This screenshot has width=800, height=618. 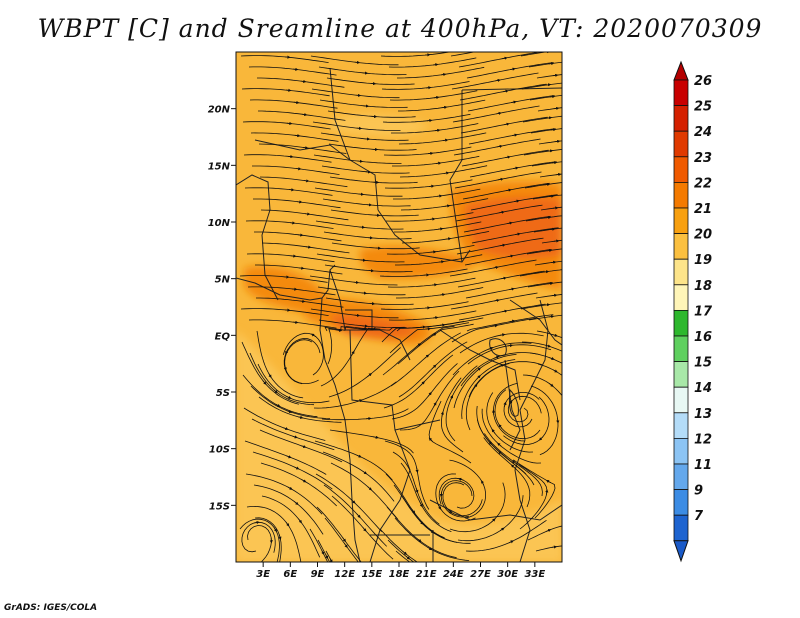 I want to click on wbpt-23-core-central, so click(x=375, y=326).